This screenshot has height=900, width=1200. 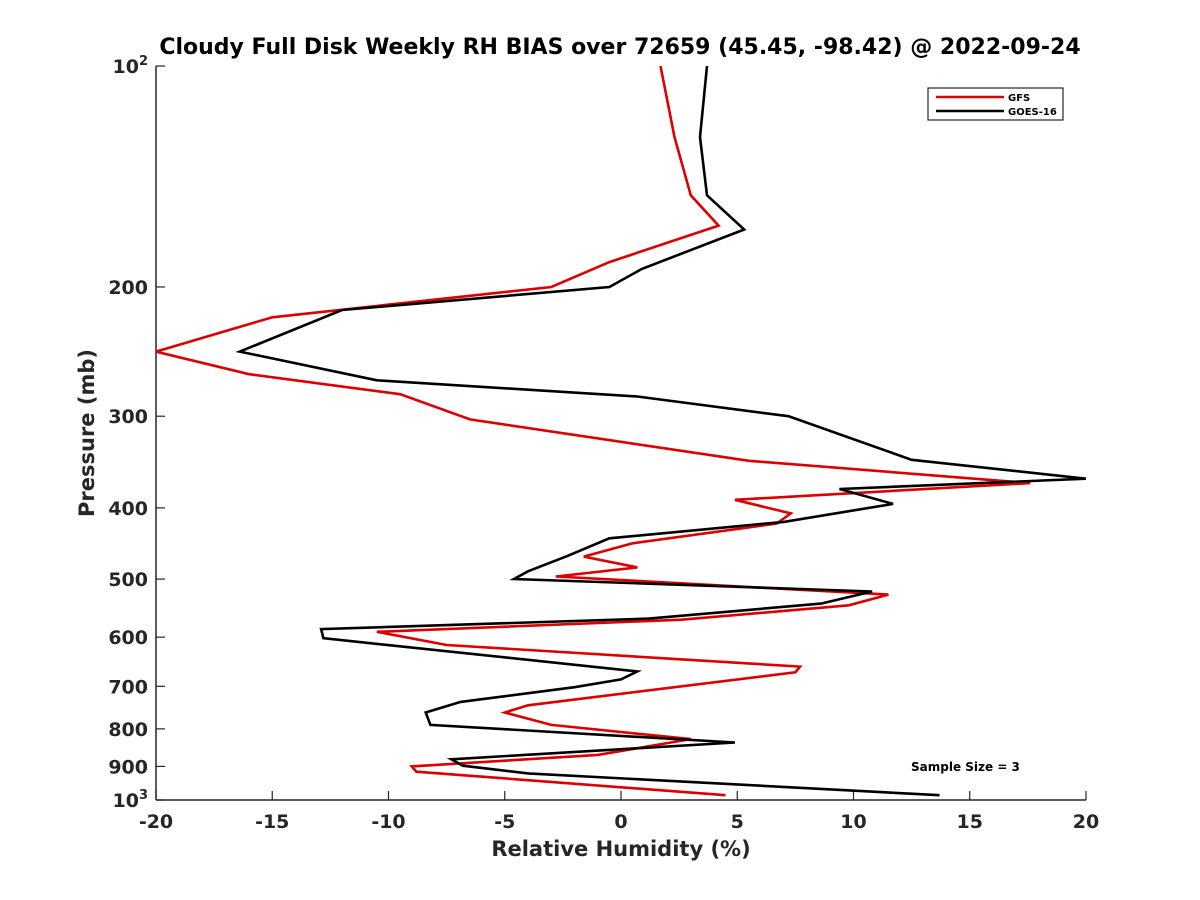 What do you see at coordinates (1019, 98) in the screenshot?
I see `legend-label-gfs: GFS` at bounding box center [1019, 98].